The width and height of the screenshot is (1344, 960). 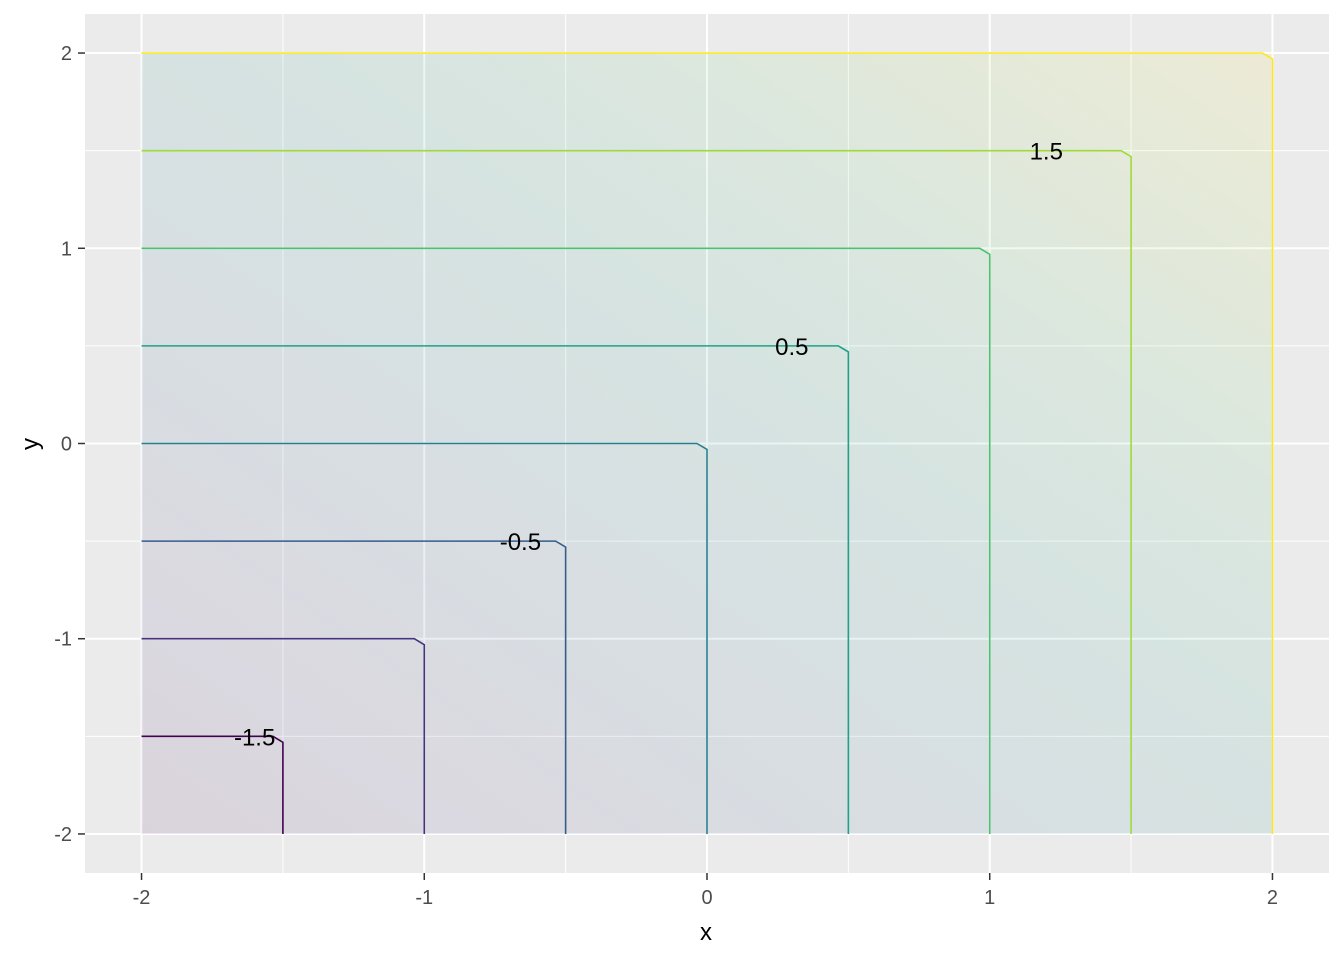 I want to click on x-tick-label: -2, so click(x=142, y=898).